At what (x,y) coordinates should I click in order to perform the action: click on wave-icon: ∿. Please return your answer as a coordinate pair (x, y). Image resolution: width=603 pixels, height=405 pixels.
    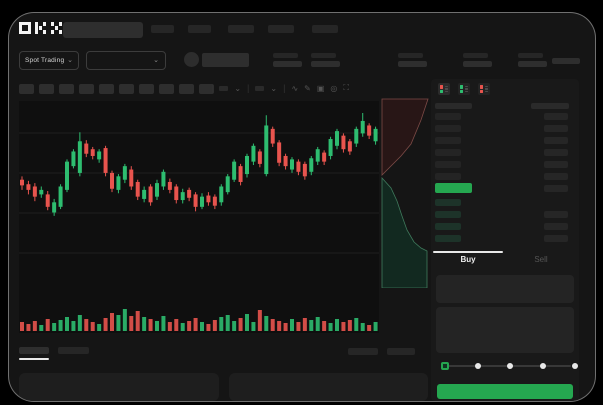
    Looking at the image, I should click on (295, 88).